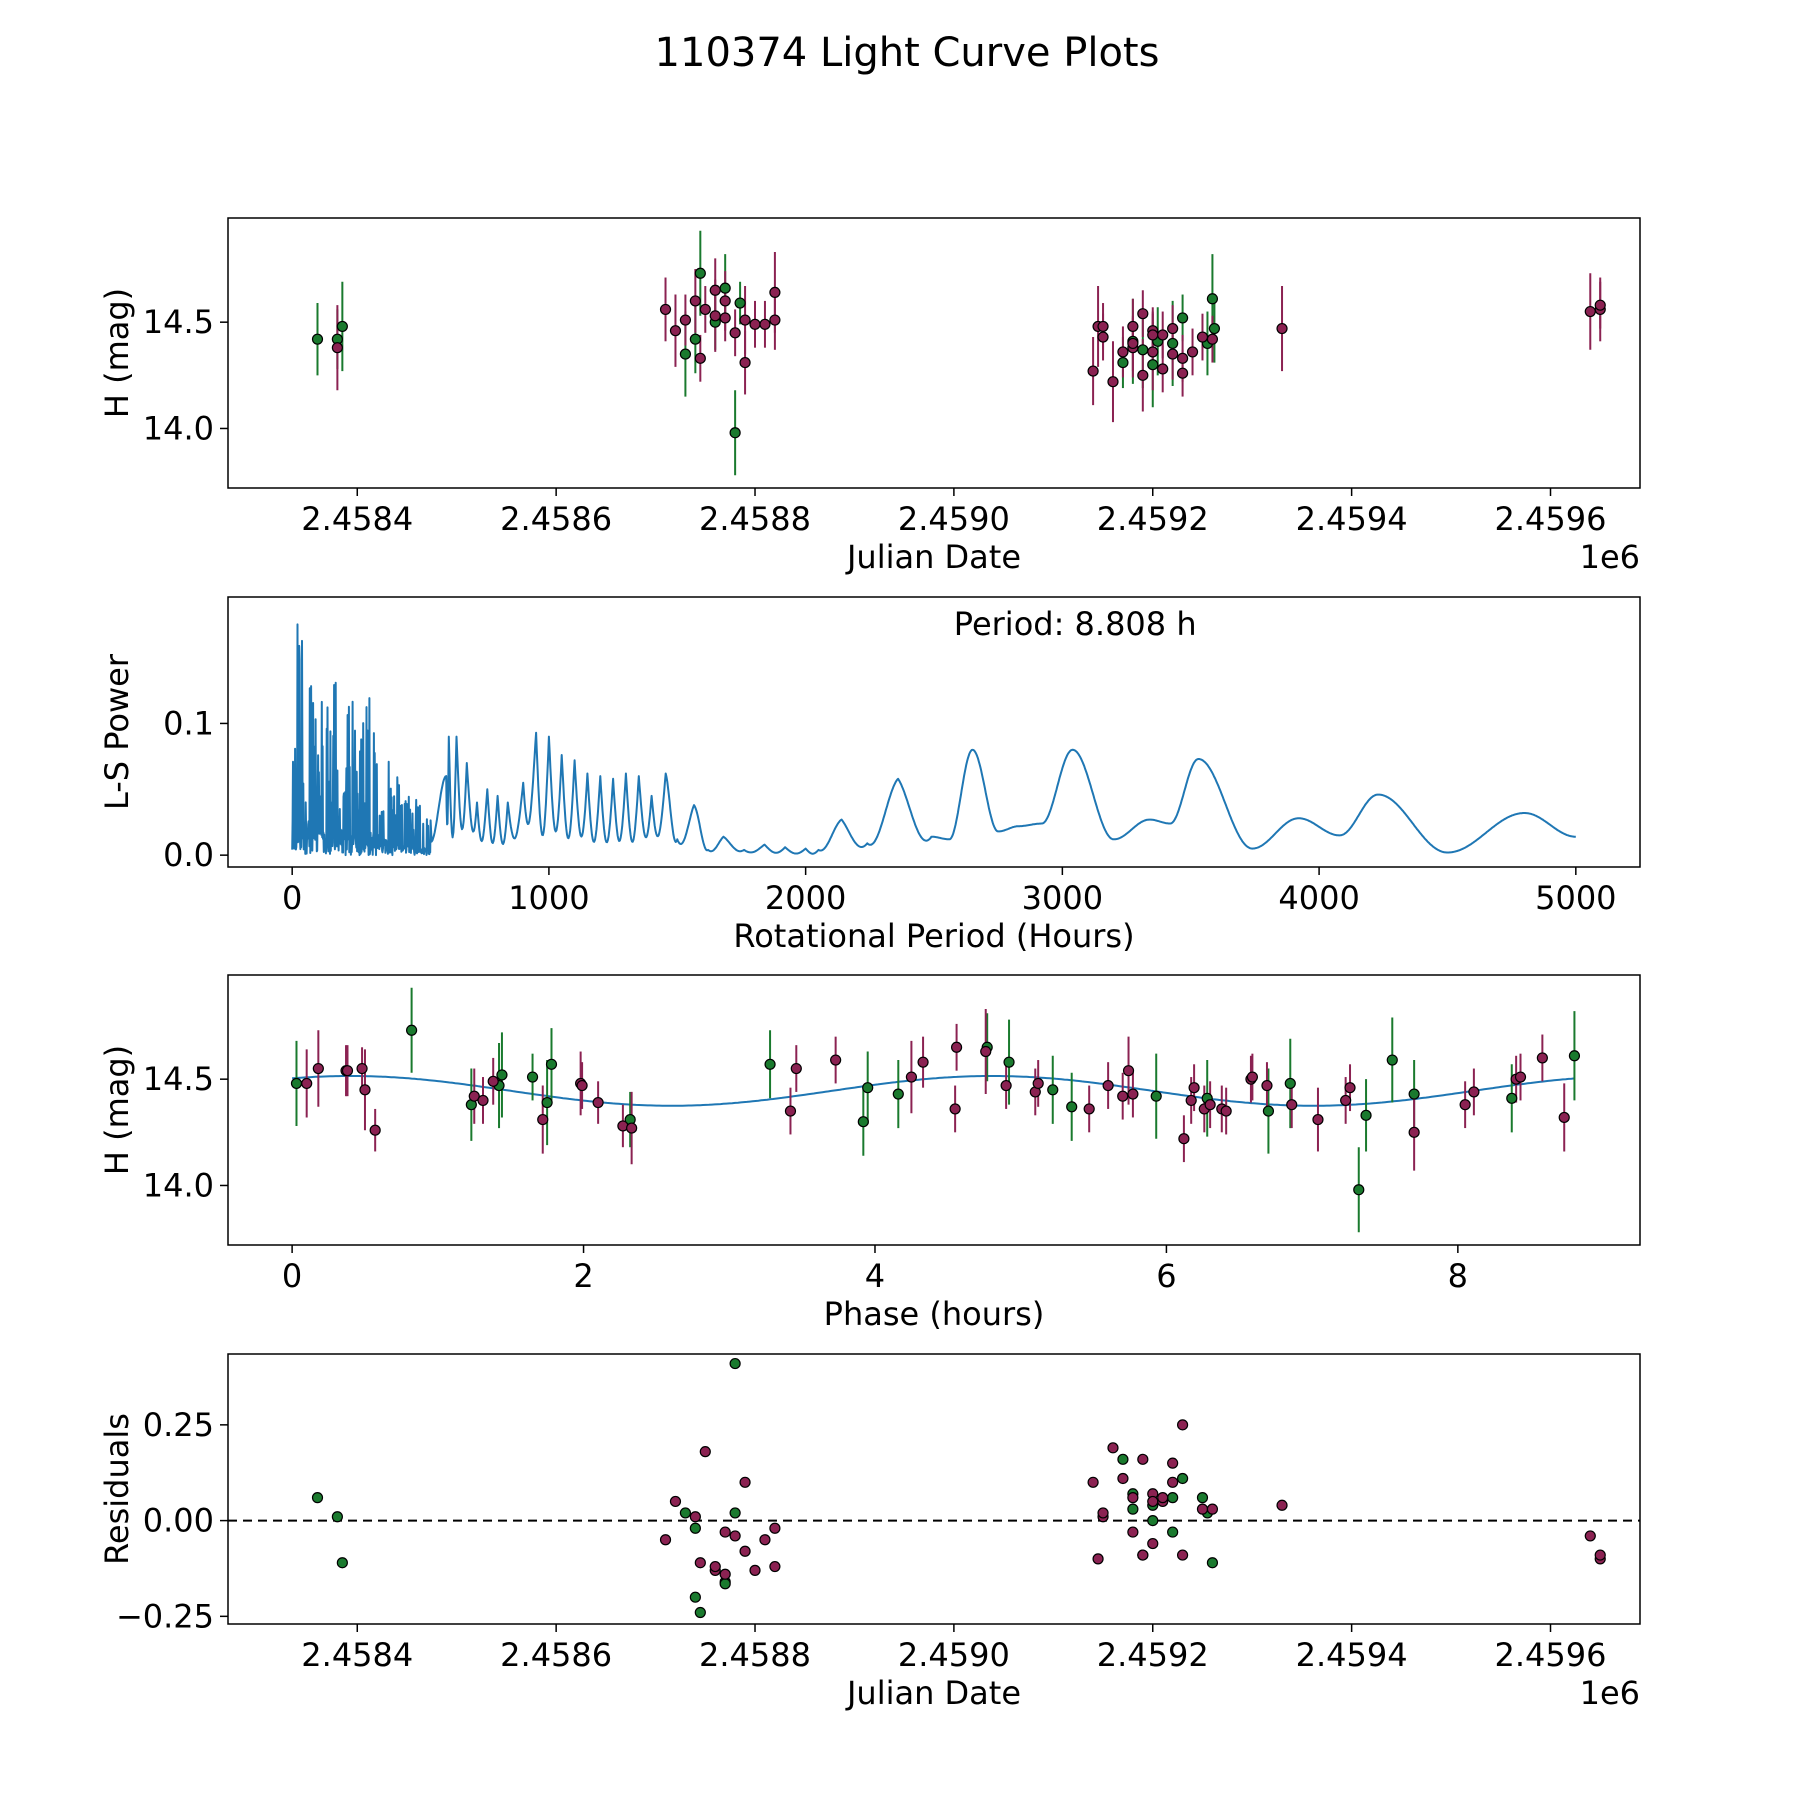  I want to click on y-tick-label: 0.0, so click(188, 855).